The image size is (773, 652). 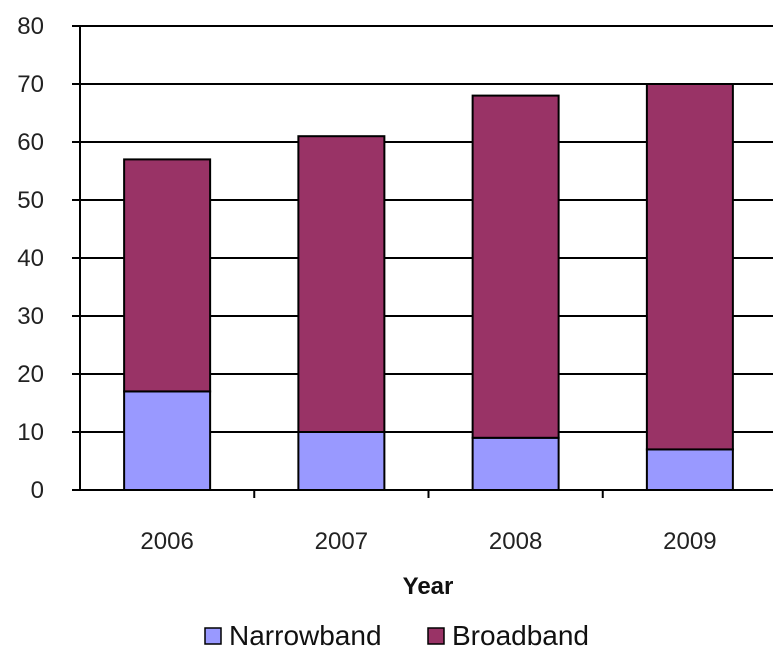 I want to click on bar-broadband-2007, so click(x=341, y=284).